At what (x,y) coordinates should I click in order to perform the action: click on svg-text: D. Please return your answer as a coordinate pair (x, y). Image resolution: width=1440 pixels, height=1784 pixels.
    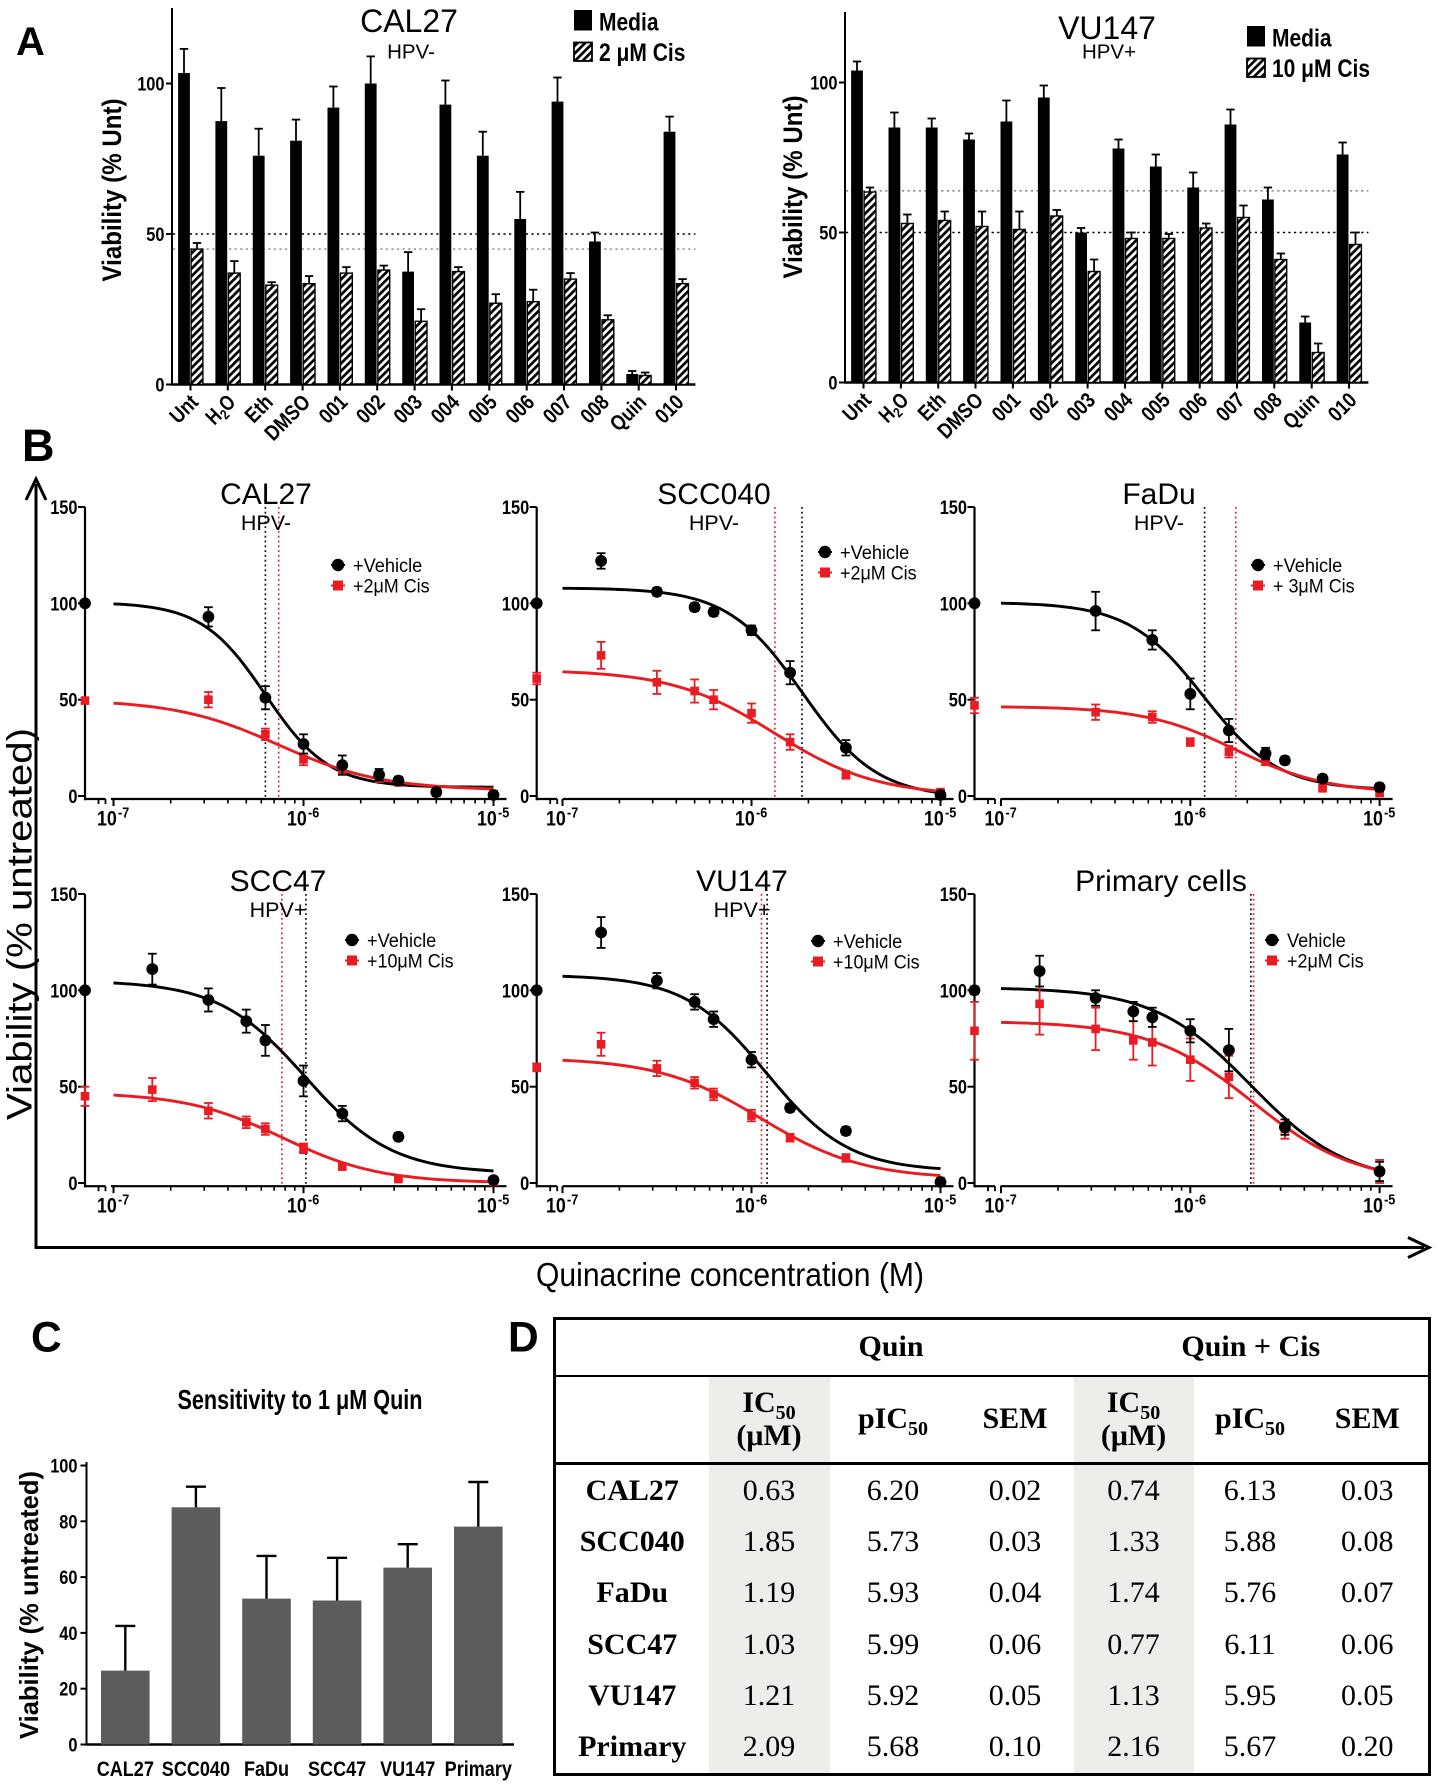
    Looking at the image, I should click on (523, 1338).